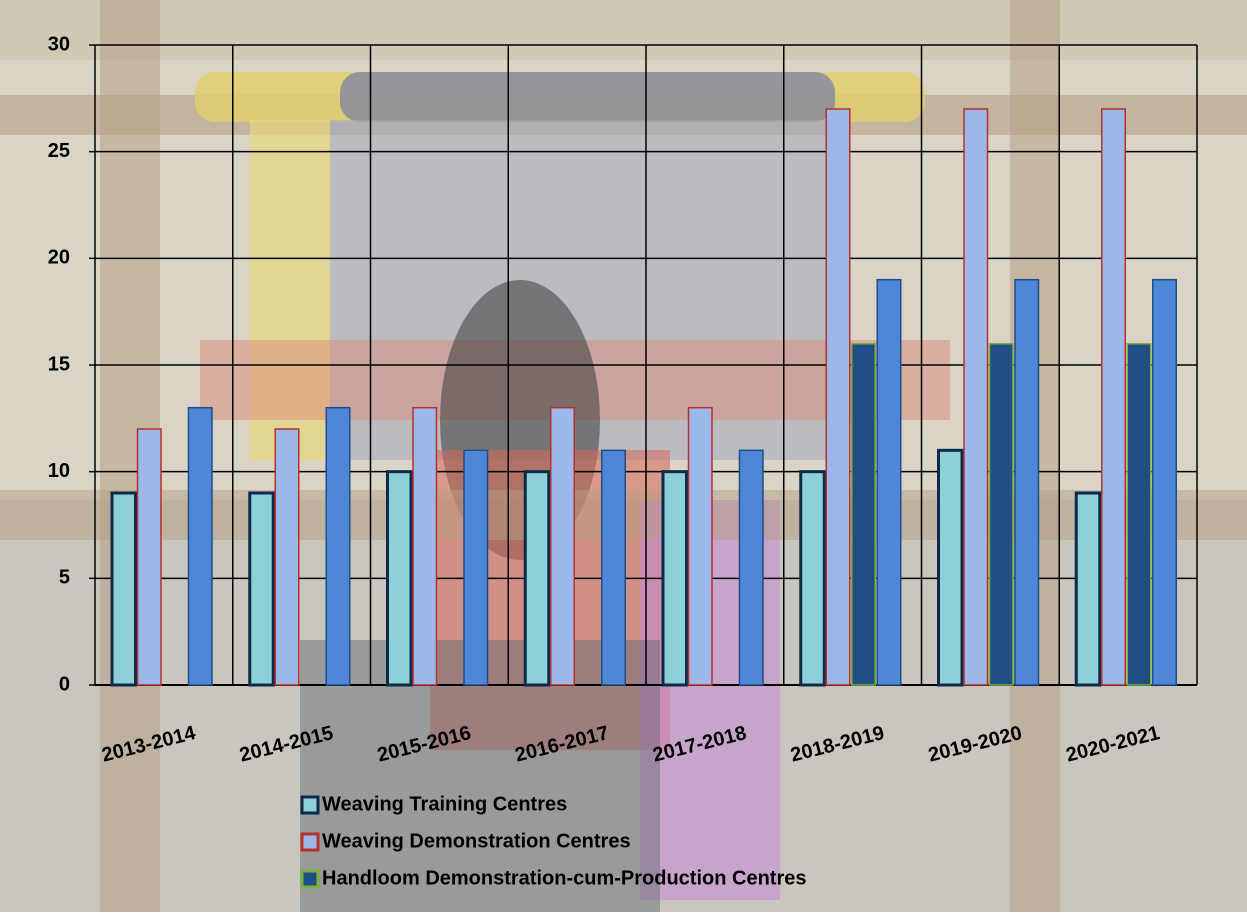 The image size is (1247, 917). What do you see at coordinates (59, 151) in the screenshot?
I see `y-tick-label: 25` at bounding box center [59, 151].